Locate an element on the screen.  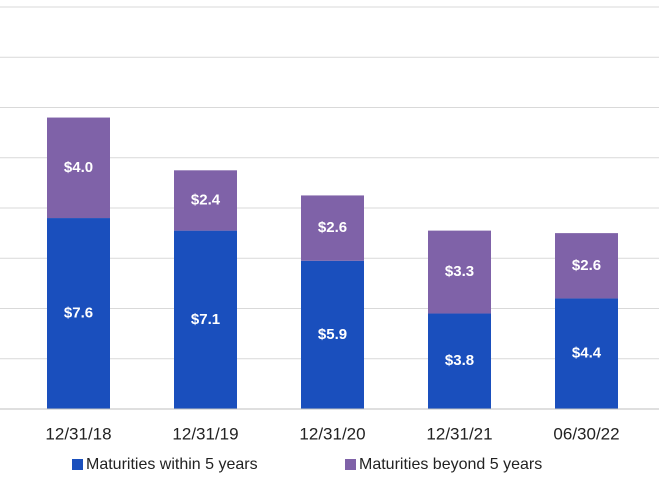
data-label: $4.0 is located at coordinates (78, 167).